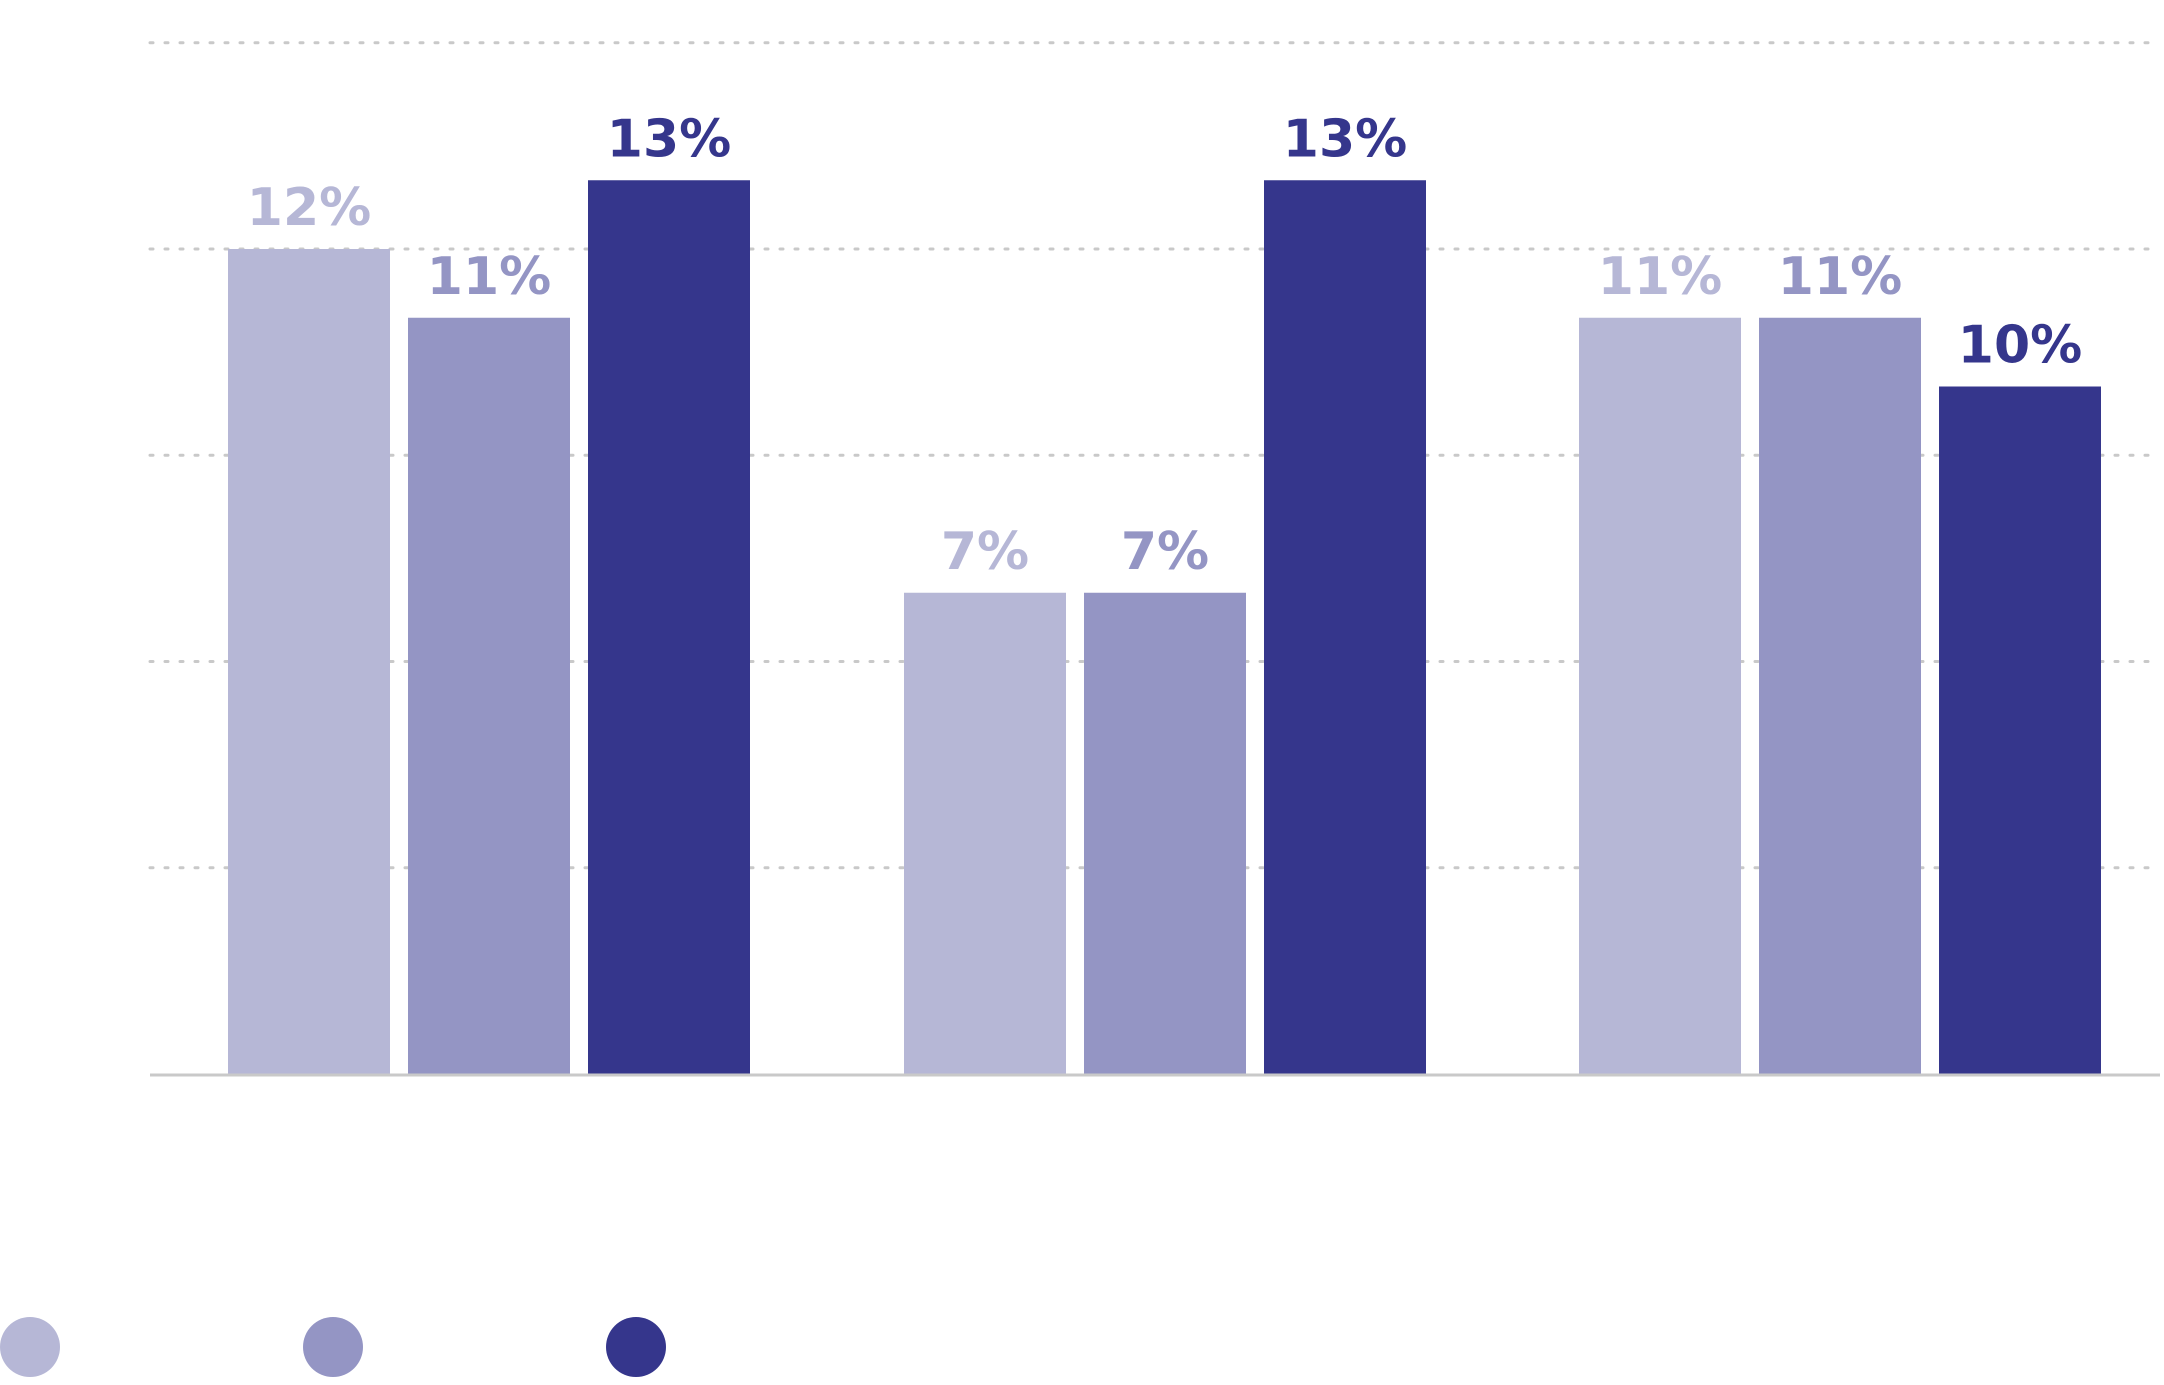 Image resolution: width=2164 pixels, height=1385 pixels. What do you see at coordinates (2020, 730) in the screenshot?
I see `bar-series3-group3` at bounding box center [2020, 730].